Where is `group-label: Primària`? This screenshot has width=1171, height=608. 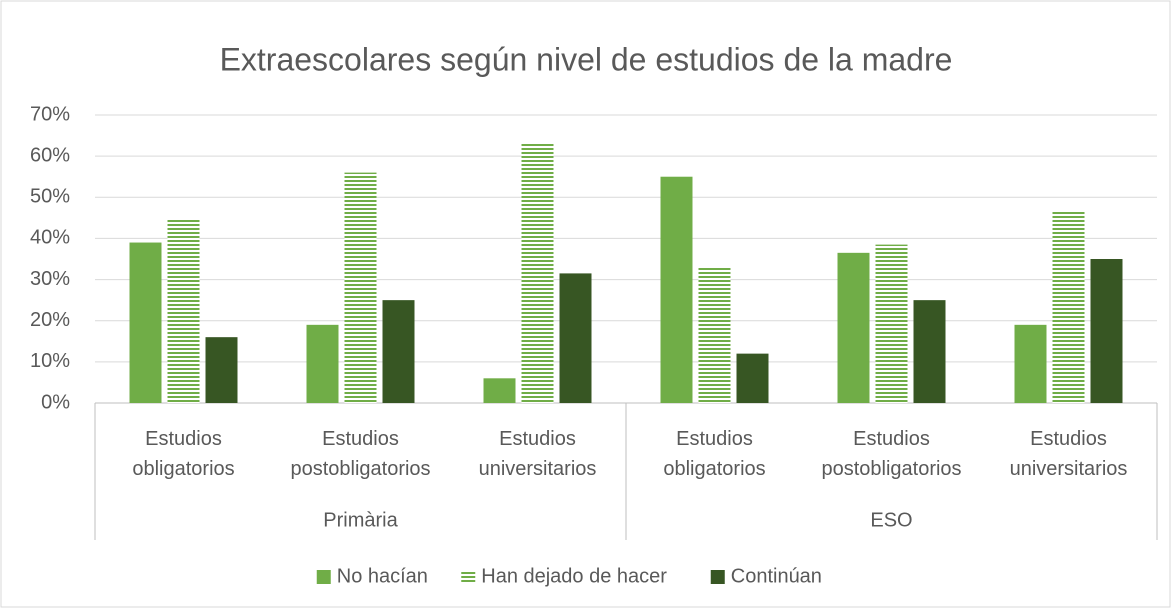
group-label: Primària is located at coordinates (360, 520).